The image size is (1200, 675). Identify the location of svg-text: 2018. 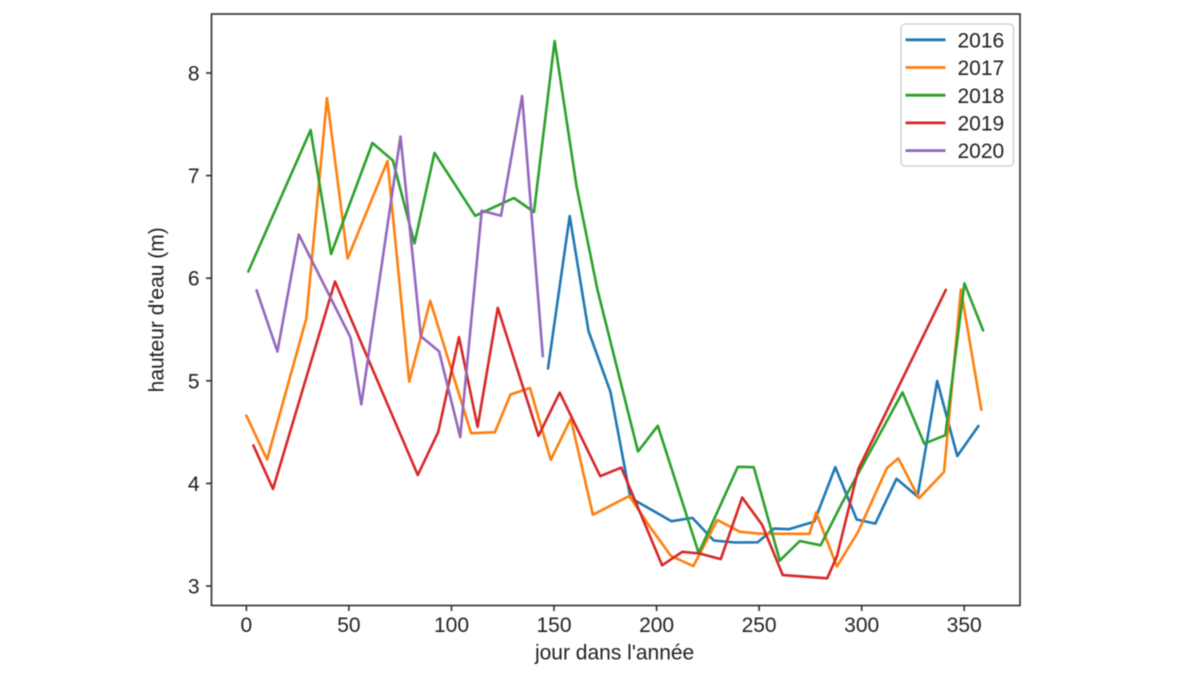
(981, 96).